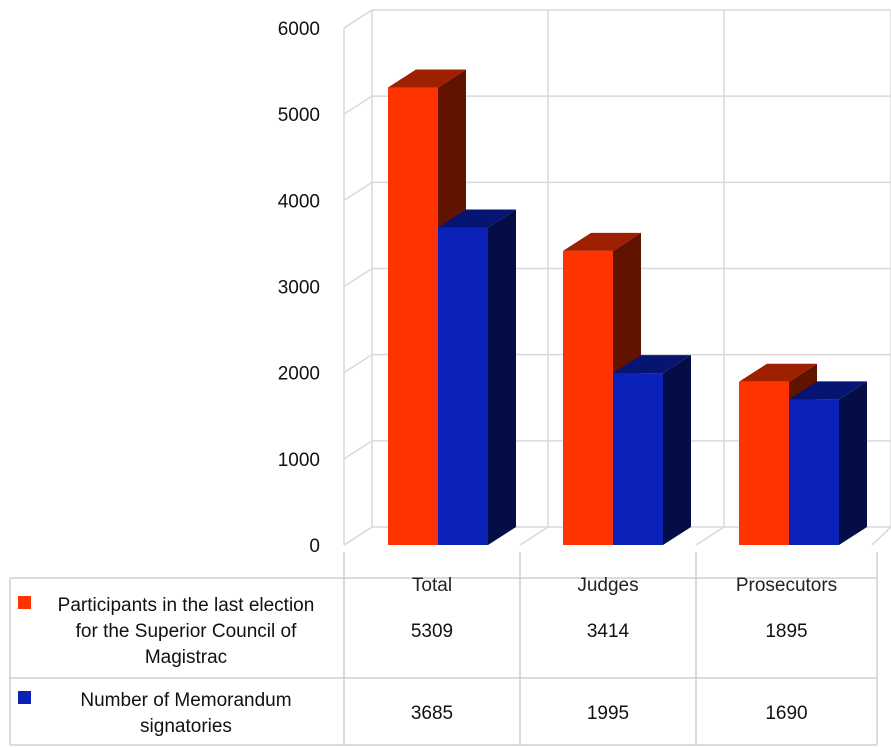 The height and width of the screenshot is (747, 891). I want to click on x-tick-label: Total, so click(432, 585).